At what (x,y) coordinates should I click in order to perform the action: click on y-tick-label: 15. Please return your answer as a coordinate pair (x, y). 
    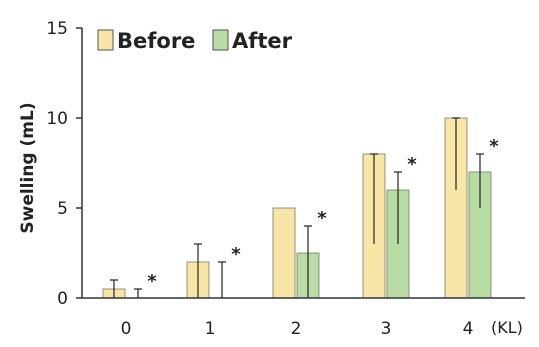
    Looking at the image, I should click on (57, 29).